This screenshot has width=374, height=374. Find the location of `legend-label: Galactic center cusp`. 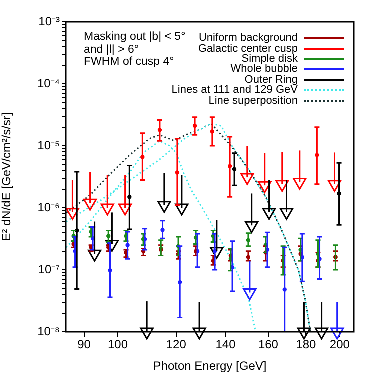

legend-label: Galactic center cusp is located at coordinates (248, 48).